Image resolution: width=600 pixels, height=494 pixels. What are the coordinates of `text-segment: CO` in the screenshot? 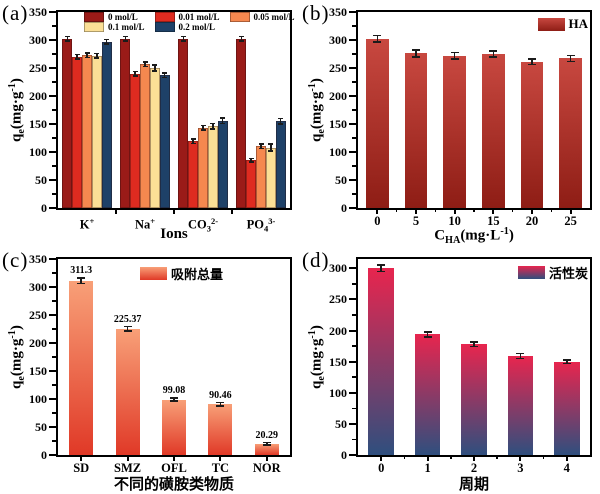 It's located at (197, 224).